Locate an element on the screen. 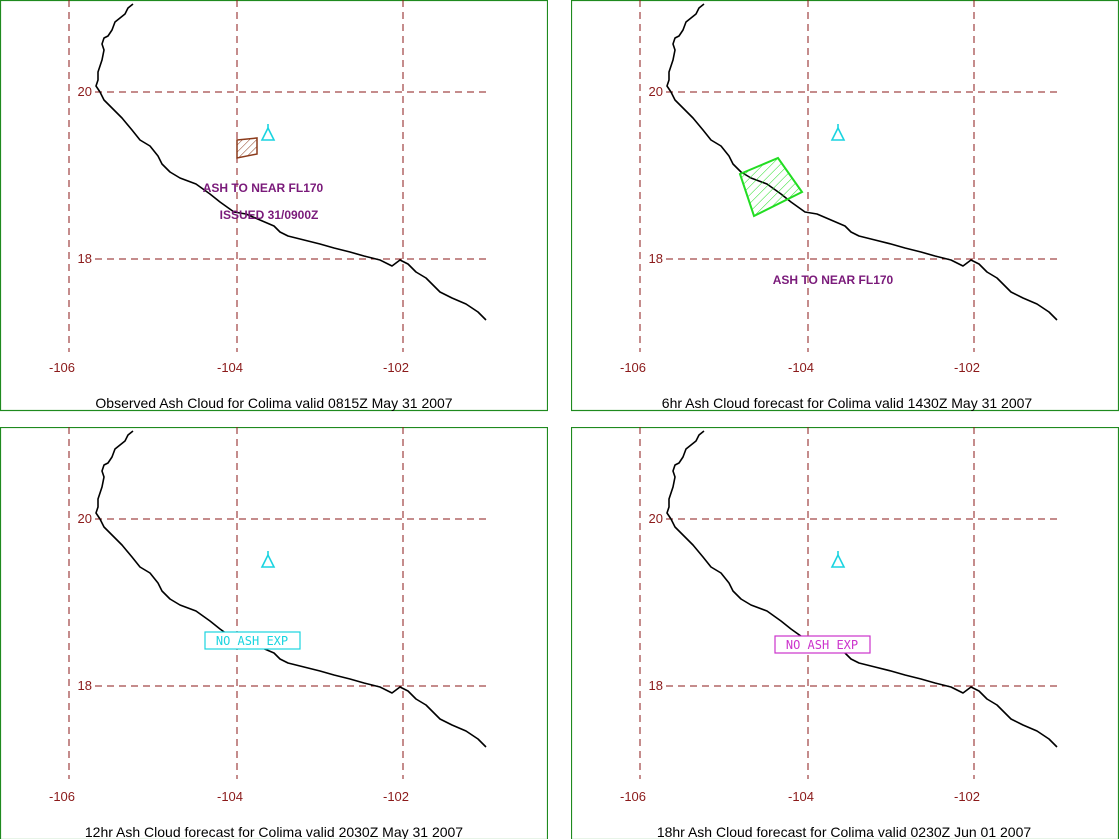 This screenshot has width=1119, height=839. issued-time-annotation: ISSUED 31/0900Z is located at coordinates (269, 215).